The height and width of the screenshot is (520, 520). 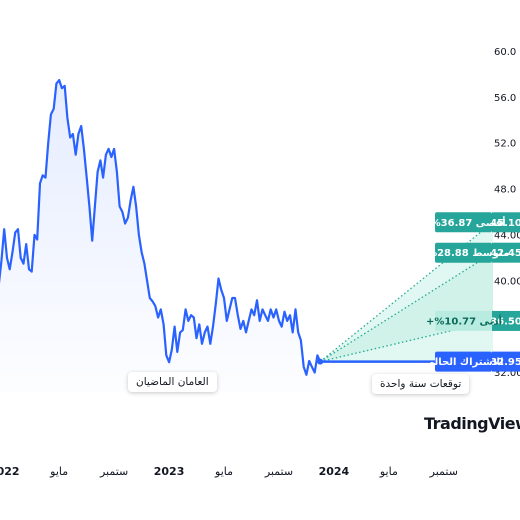 I want to click on forecast-min-badge-value-box, so click(x=506, y=320).